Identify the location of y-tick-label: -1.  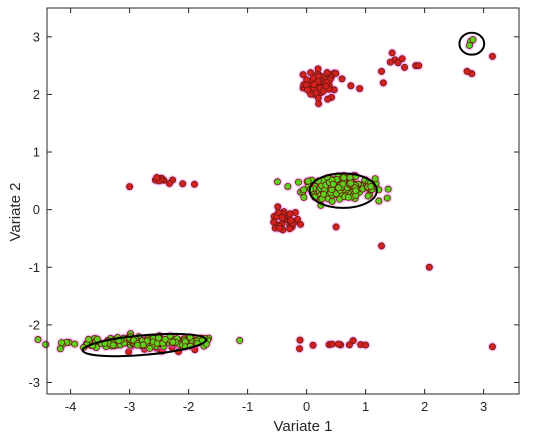
(34, 267).